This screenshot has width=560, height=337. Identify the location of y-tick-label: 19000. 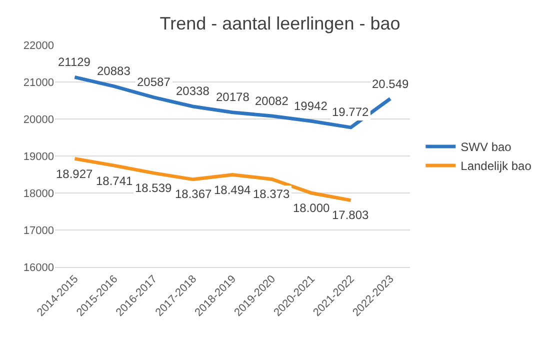
(38, 156).